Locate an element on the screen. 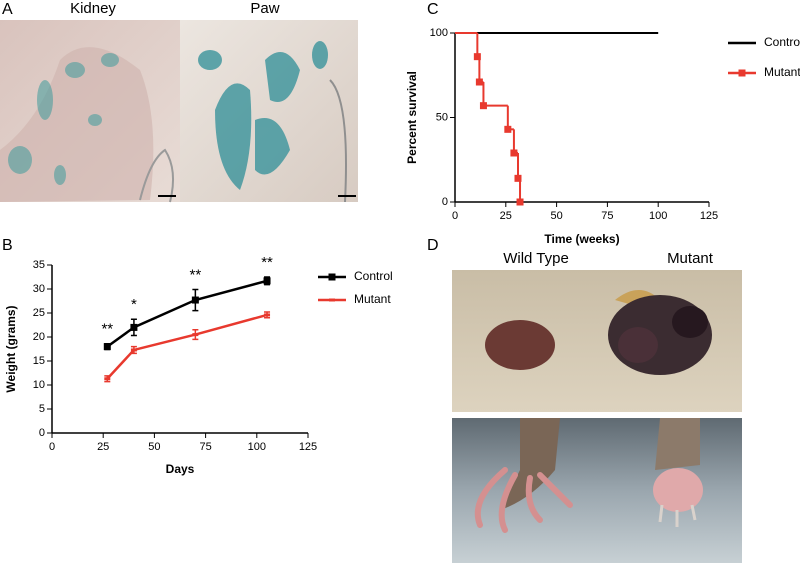  image-label: Kidney is located at coordinates (93, 8).